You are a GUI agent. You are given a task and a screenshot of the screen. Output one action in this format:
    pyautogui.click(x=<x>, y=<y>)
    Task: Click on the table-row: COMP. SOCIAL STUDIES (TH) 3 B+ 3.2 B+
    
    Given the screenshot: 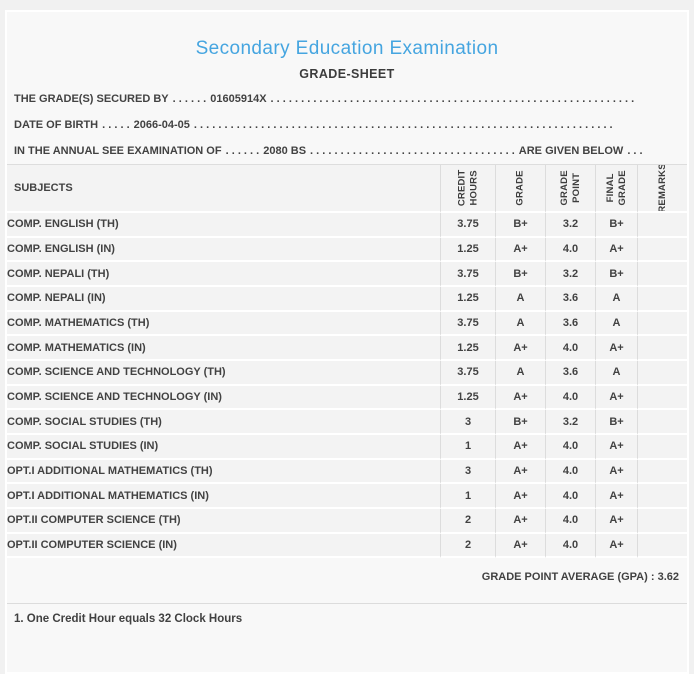 What is the action you would take?
    pyautogui.click(x=347, y=423)
    